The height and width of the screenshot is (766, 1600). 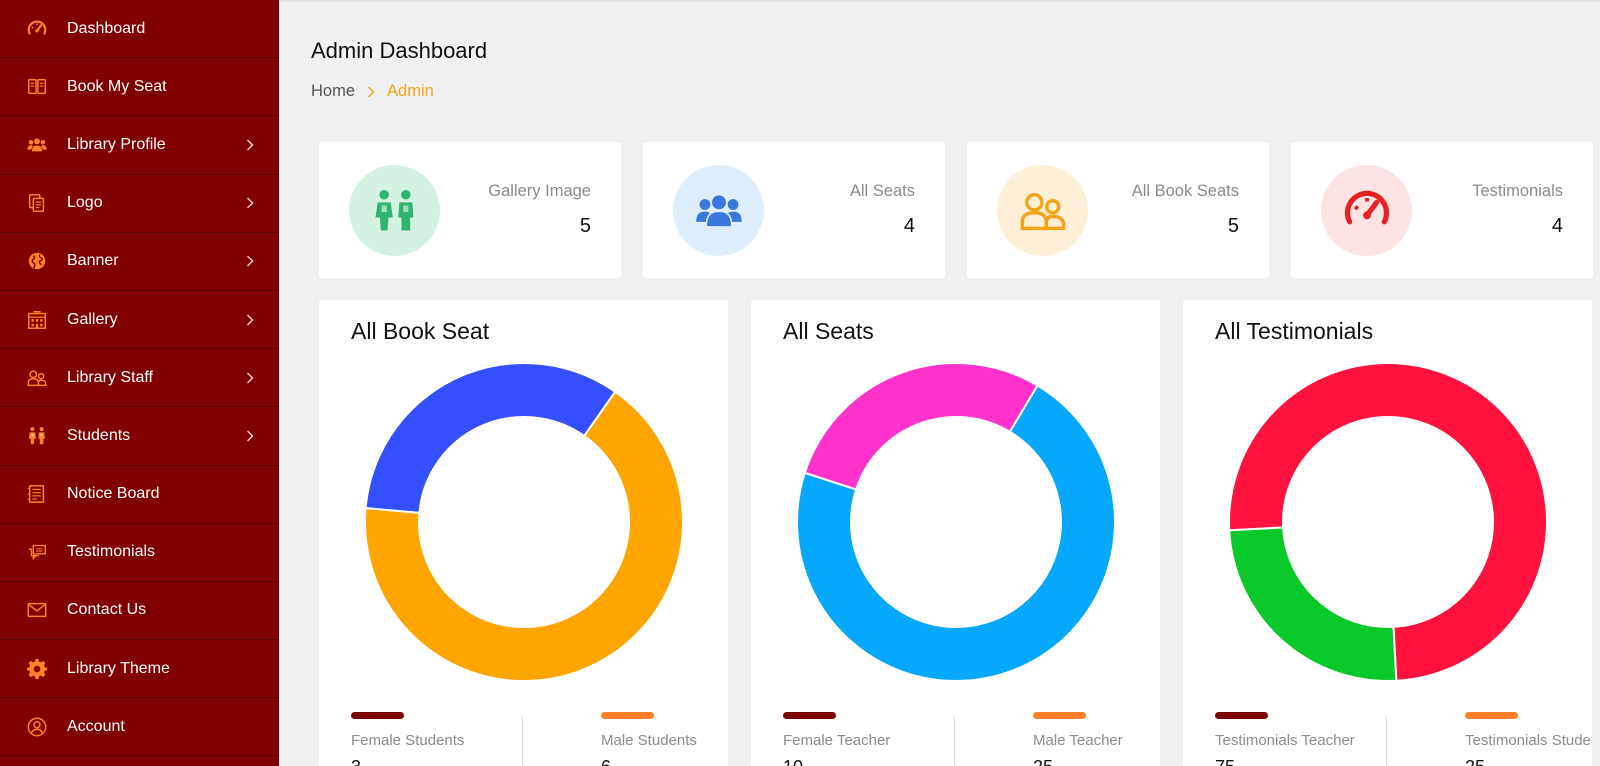 What do you see at coordinates (372, 91) in the screenshot?
I see `breadcrumb: Home Admin` at bounding box center [372, 91].